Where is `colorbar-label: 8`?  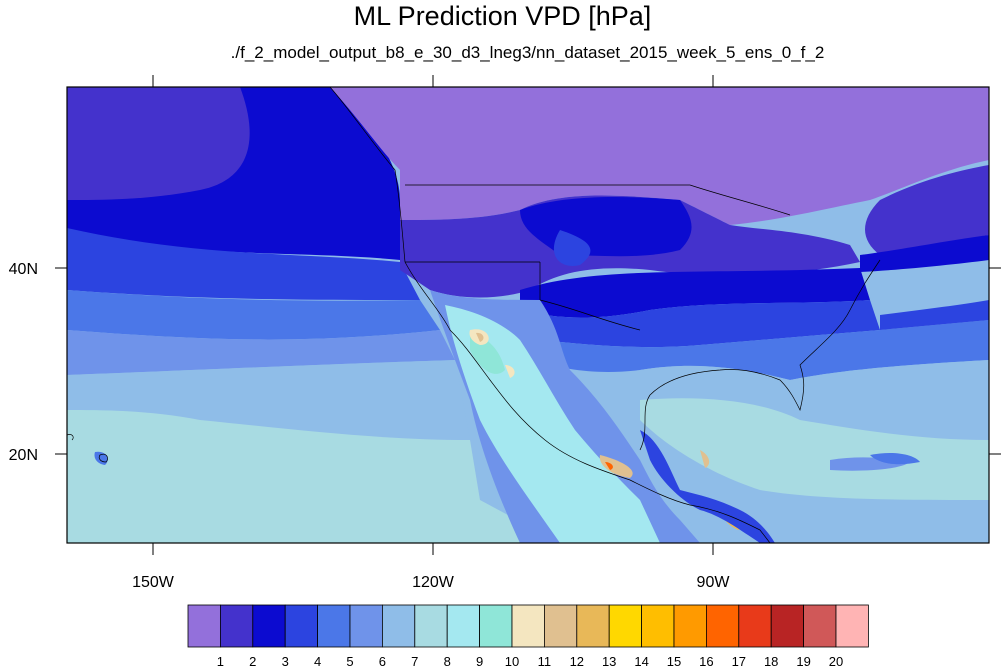 colorbar-label: 8 is located at coordinates (447, 661).